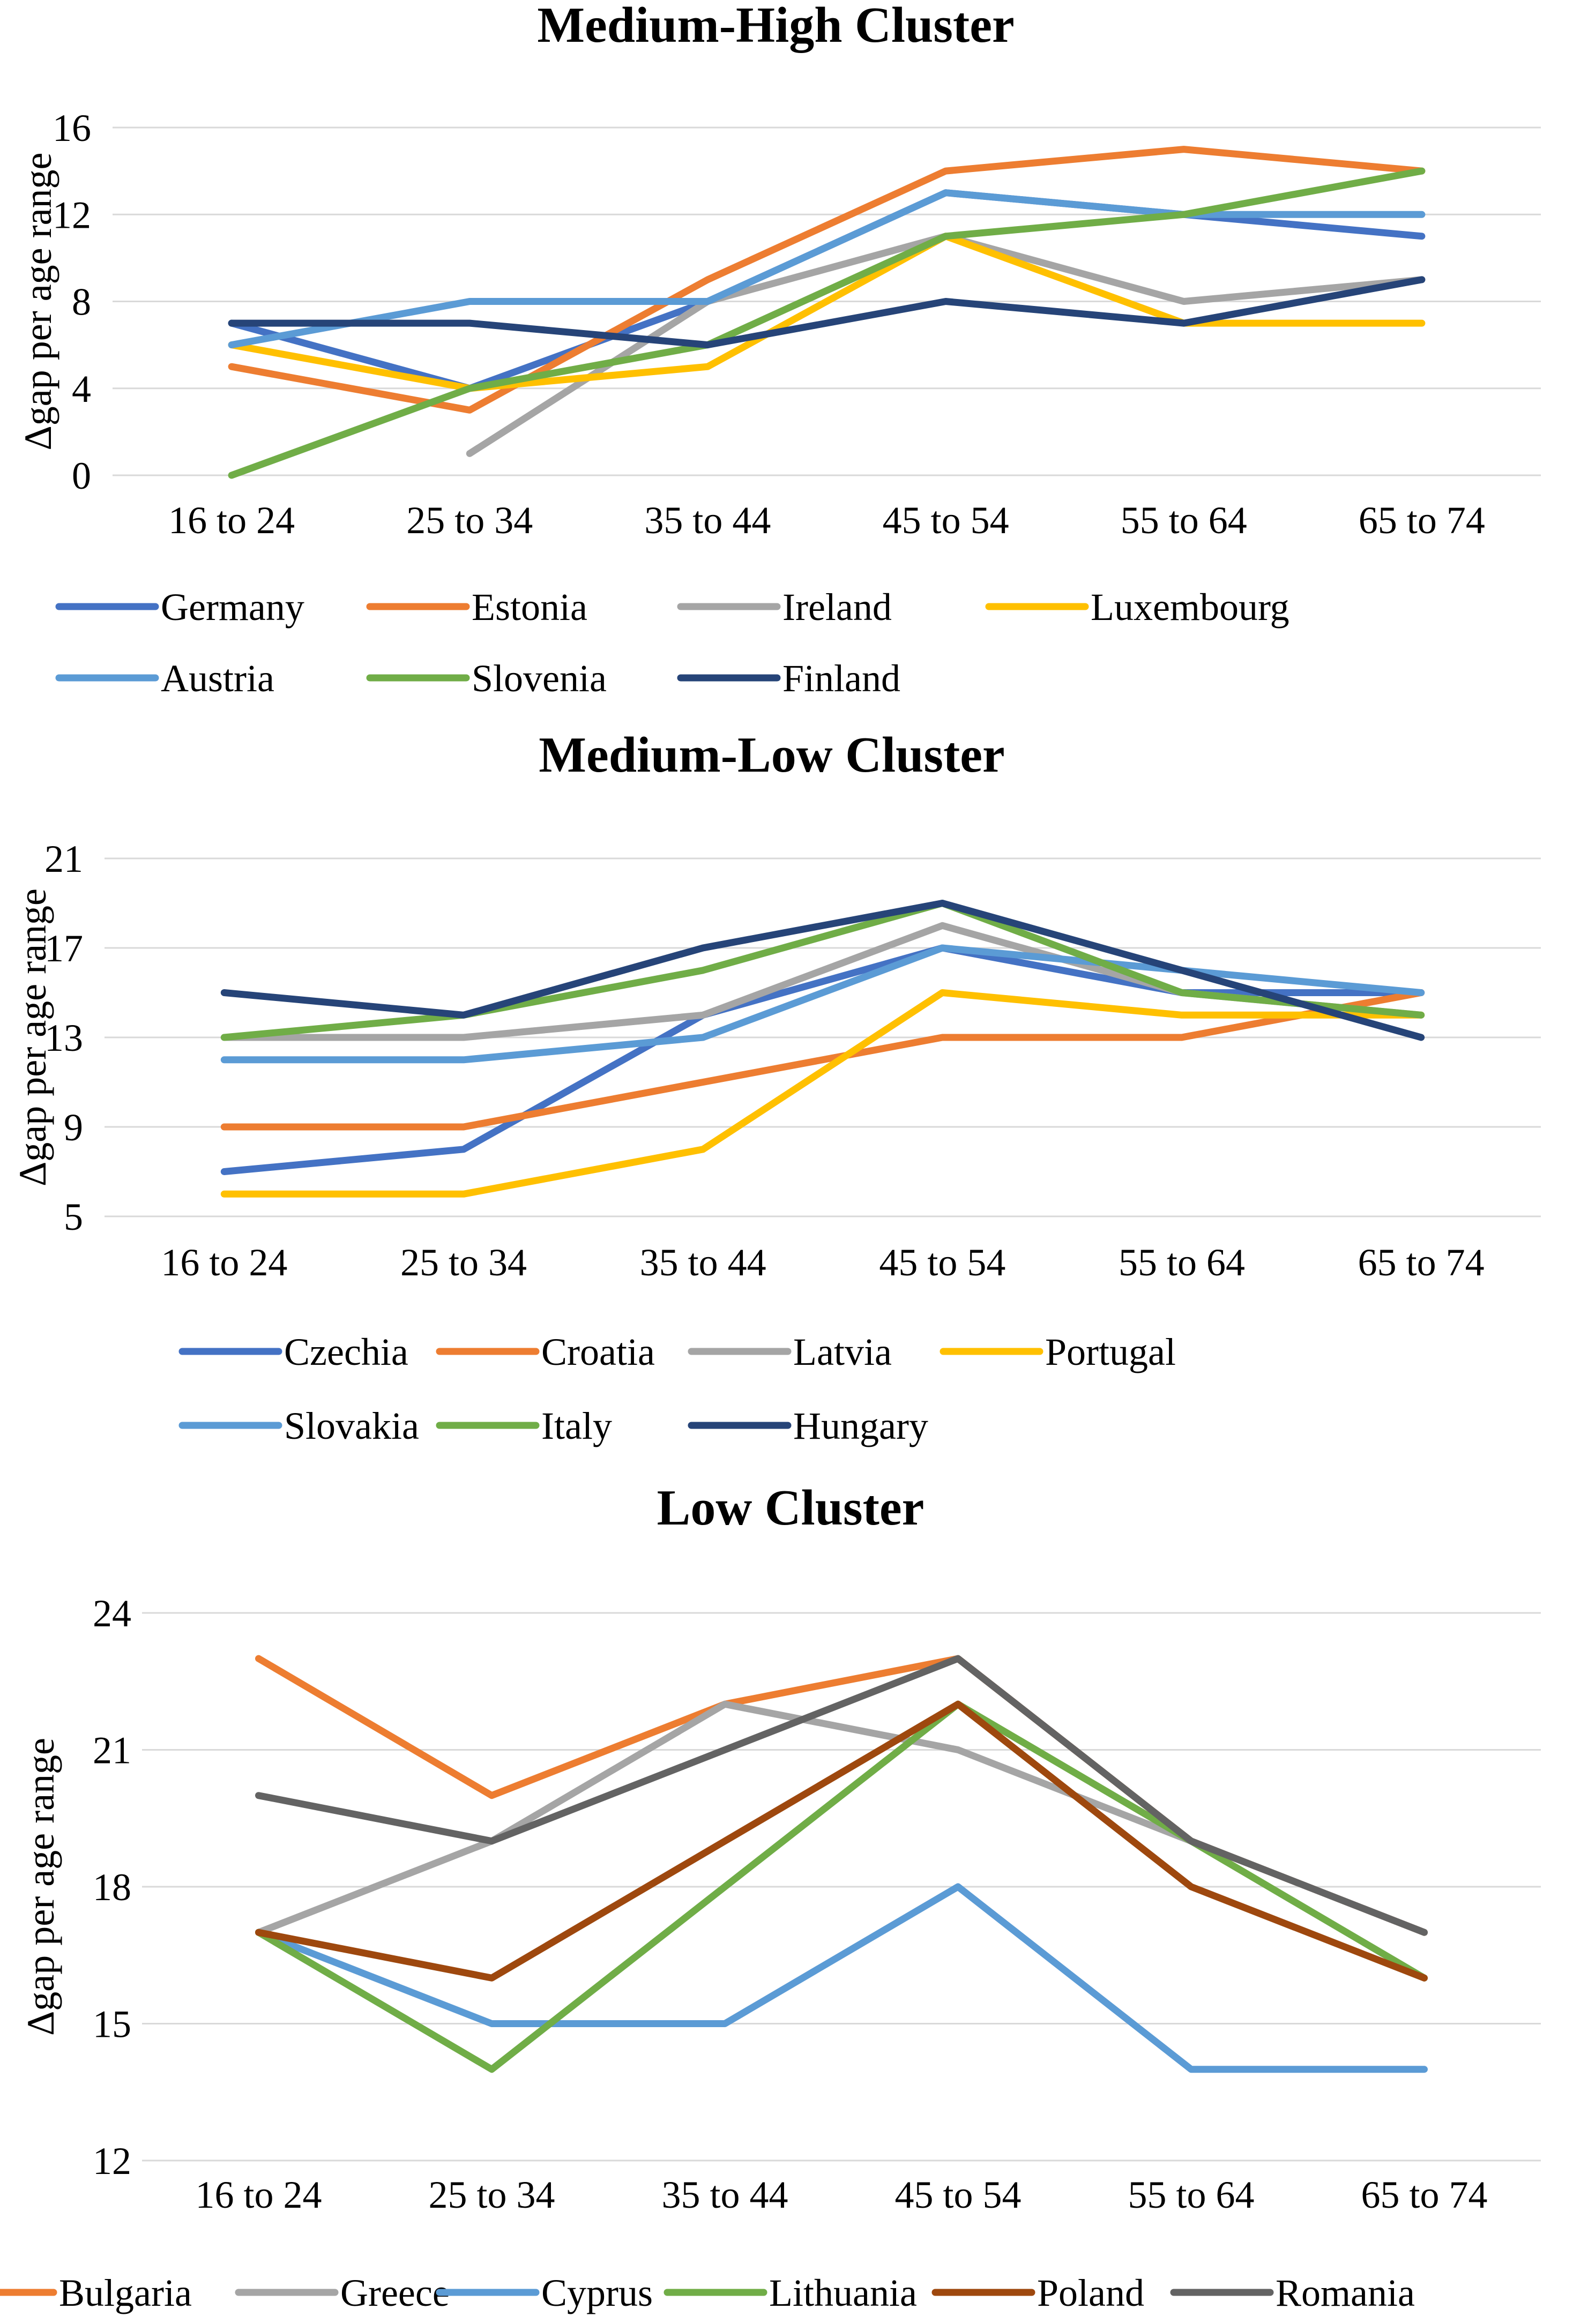 This screenshot has width=1573, height=2324. I want to click on series-line-ireland, so click(946, 345).